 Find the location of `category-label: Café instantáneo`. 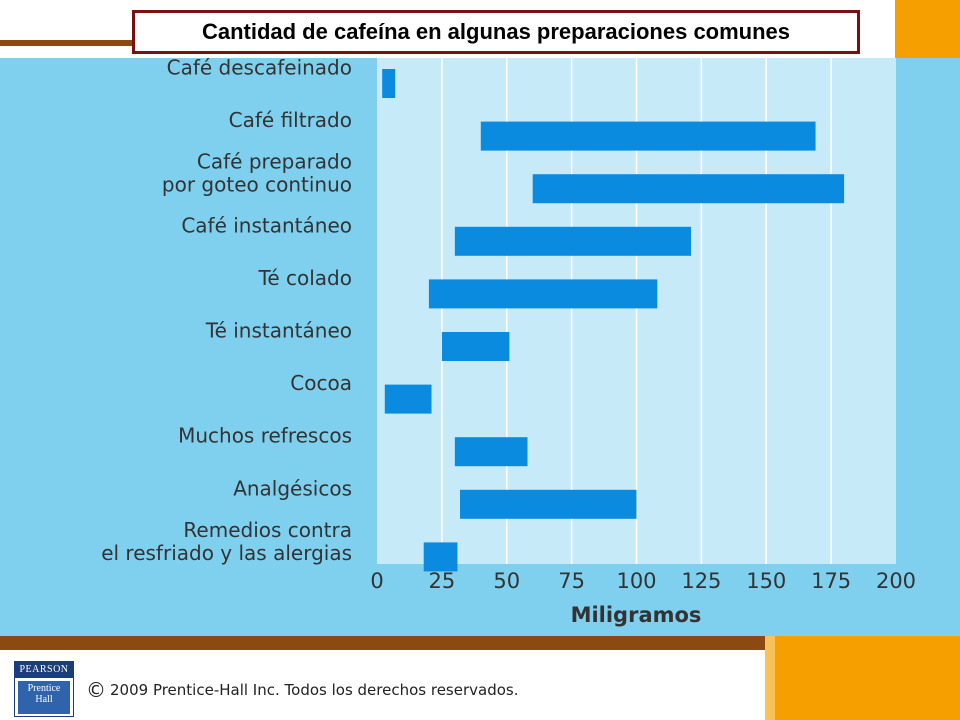

category-label: Café instantáneo is located at coordinates (266, 225).